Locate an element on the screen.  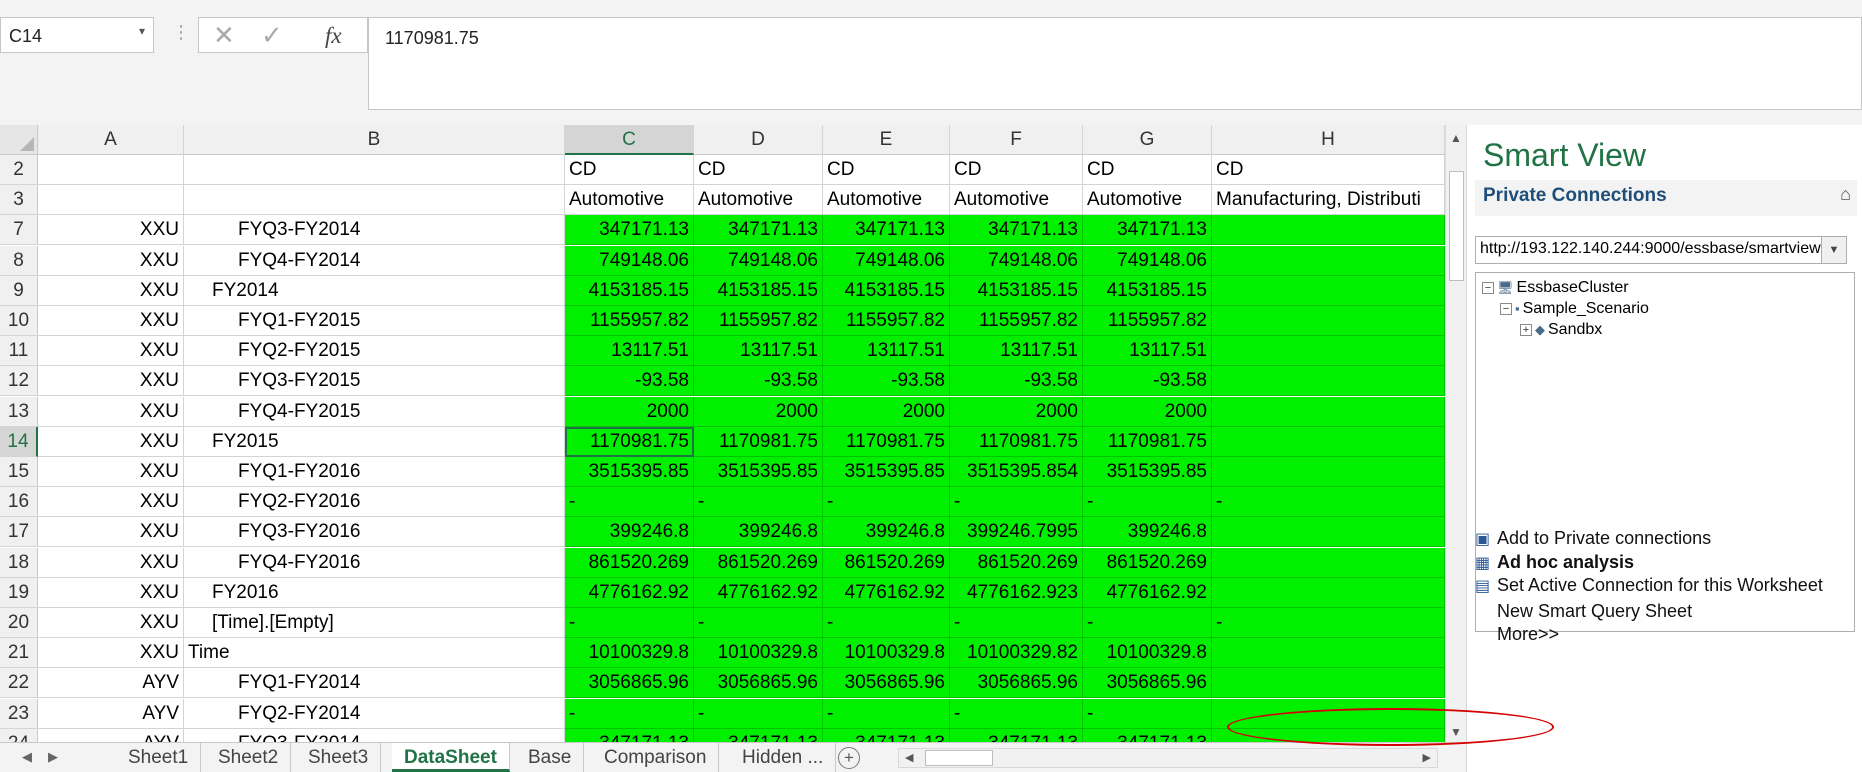
cell-a23: AYV is located at coordinates (111, 713).